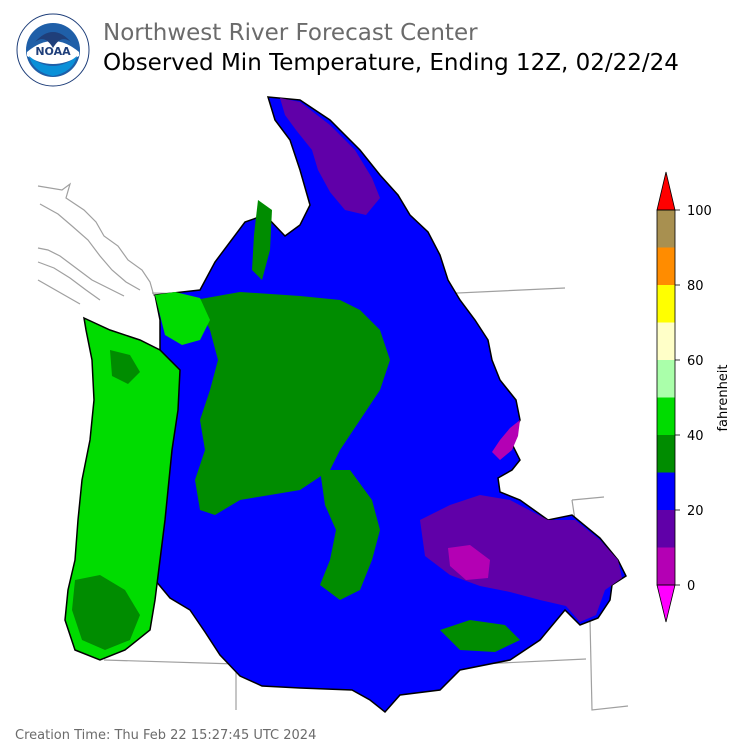 Image resolution: width=756 pixels, height=756 pixels. Describe the element at coordinates (125, 367) in the screenshot. I see `region-30-40-olympics` at that location.